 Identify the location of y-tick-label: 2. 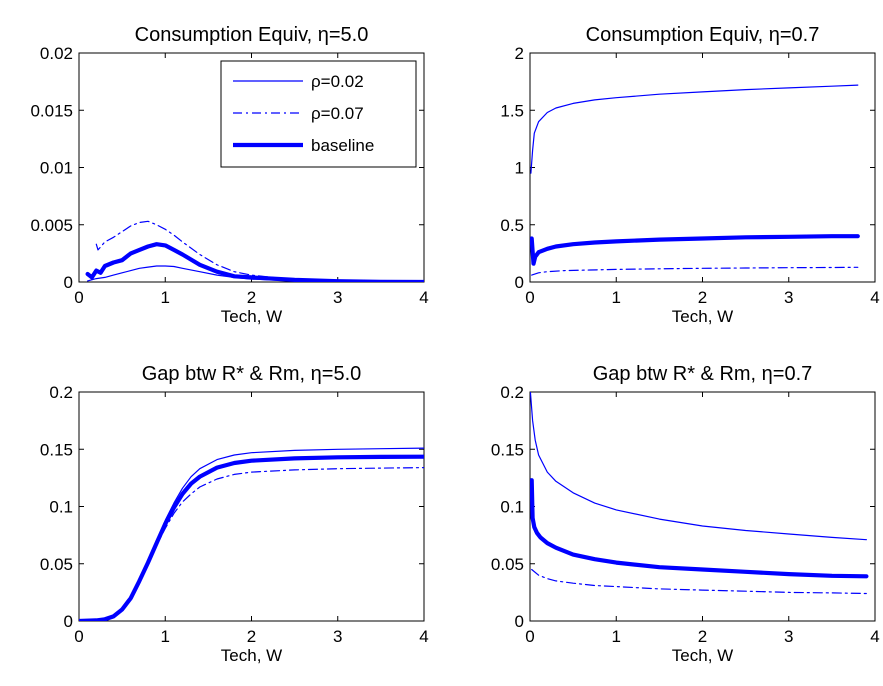
(519, 53).